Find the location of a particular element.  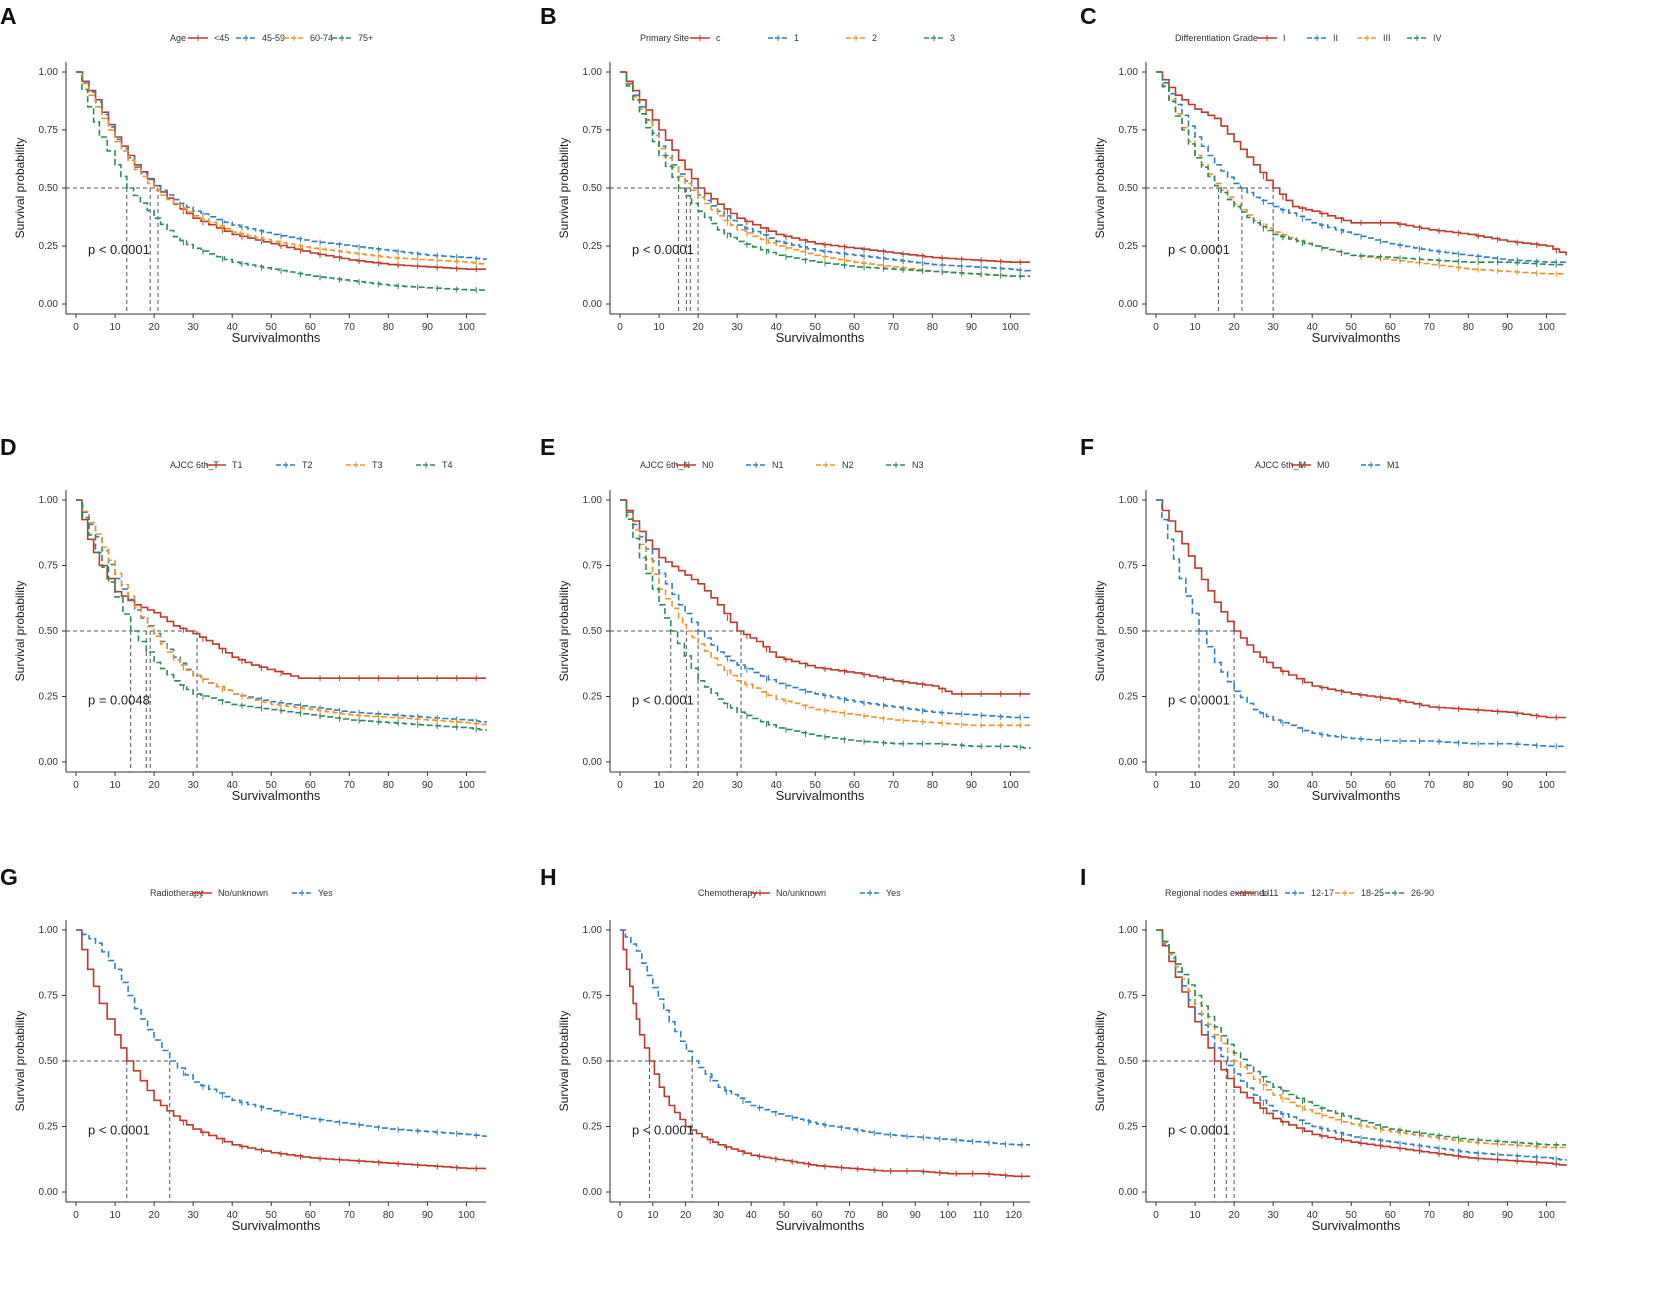

legend-title: Chemotherapy is located at coordinates (728, 893).